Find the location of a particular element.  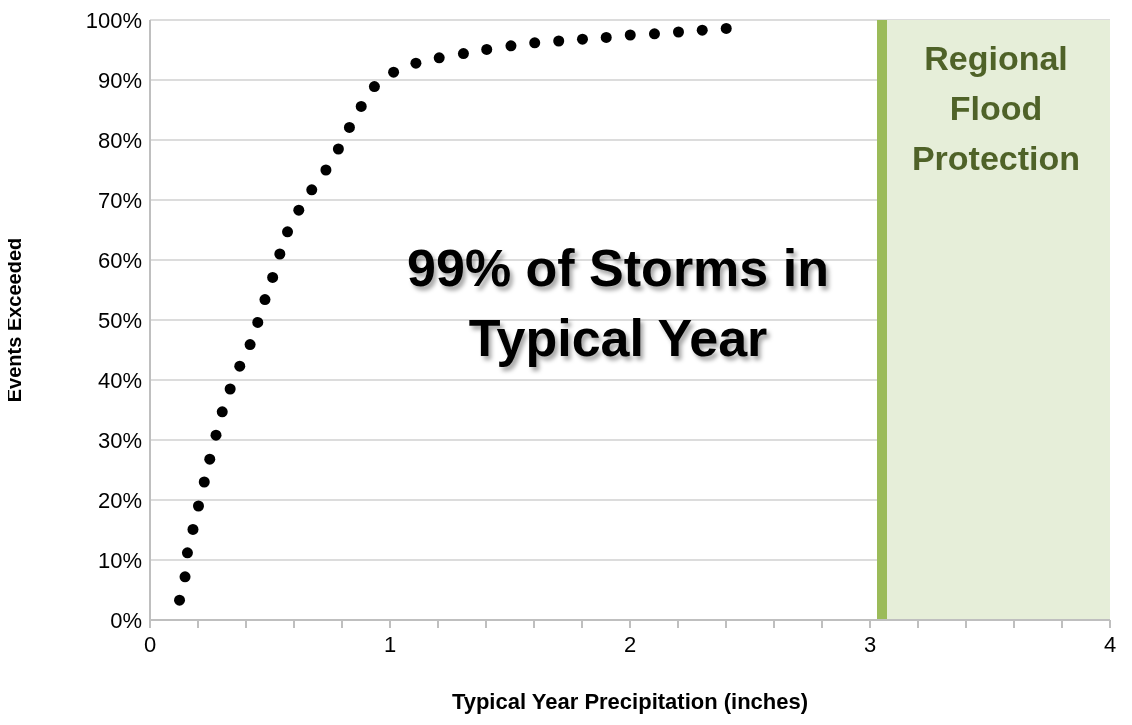

x-tick-label: 2 is located at coordinates (630, 644).